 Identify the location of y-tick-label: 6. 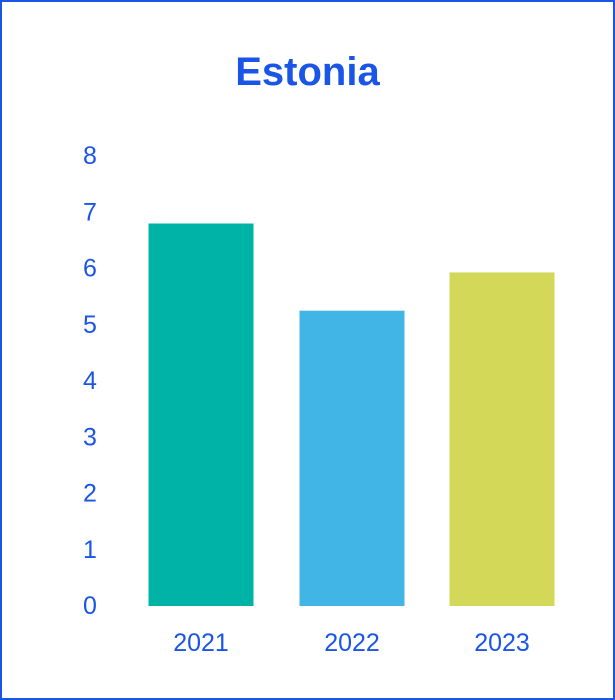
(90, 269).